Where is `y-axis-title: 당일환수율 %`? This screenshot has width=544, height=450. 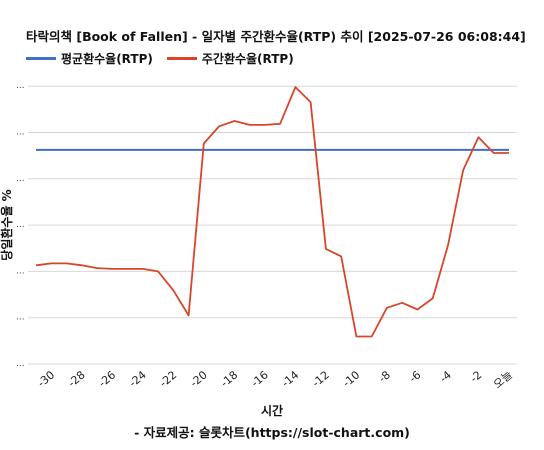 y-axis-title: 당일환수율 % is located at coordinates (7, 224).